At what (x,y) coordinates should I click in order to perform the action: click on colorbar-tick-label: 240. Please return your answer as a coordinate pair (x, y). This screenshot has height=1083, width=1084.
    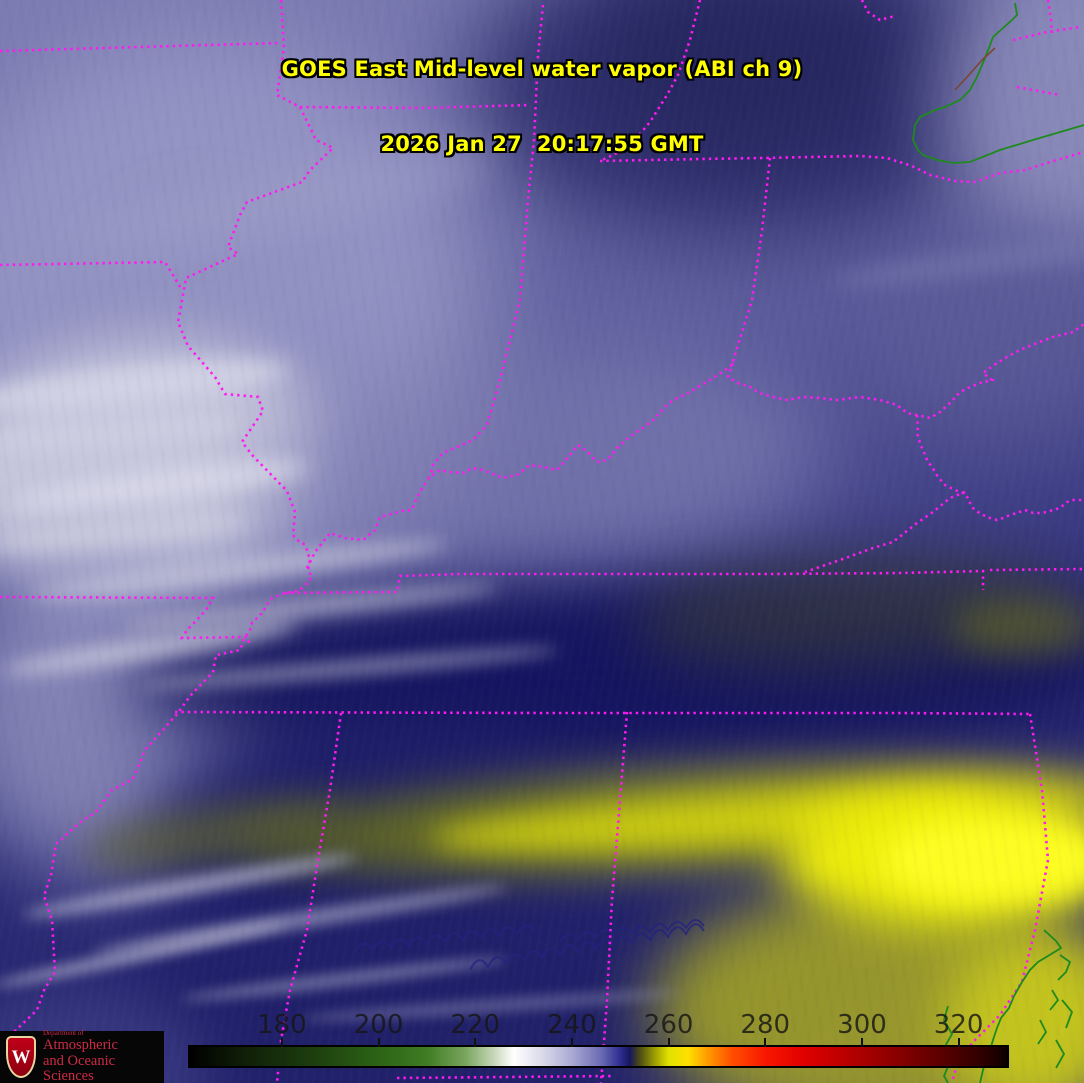
    Looking at the image, I should click on (572, 1025).